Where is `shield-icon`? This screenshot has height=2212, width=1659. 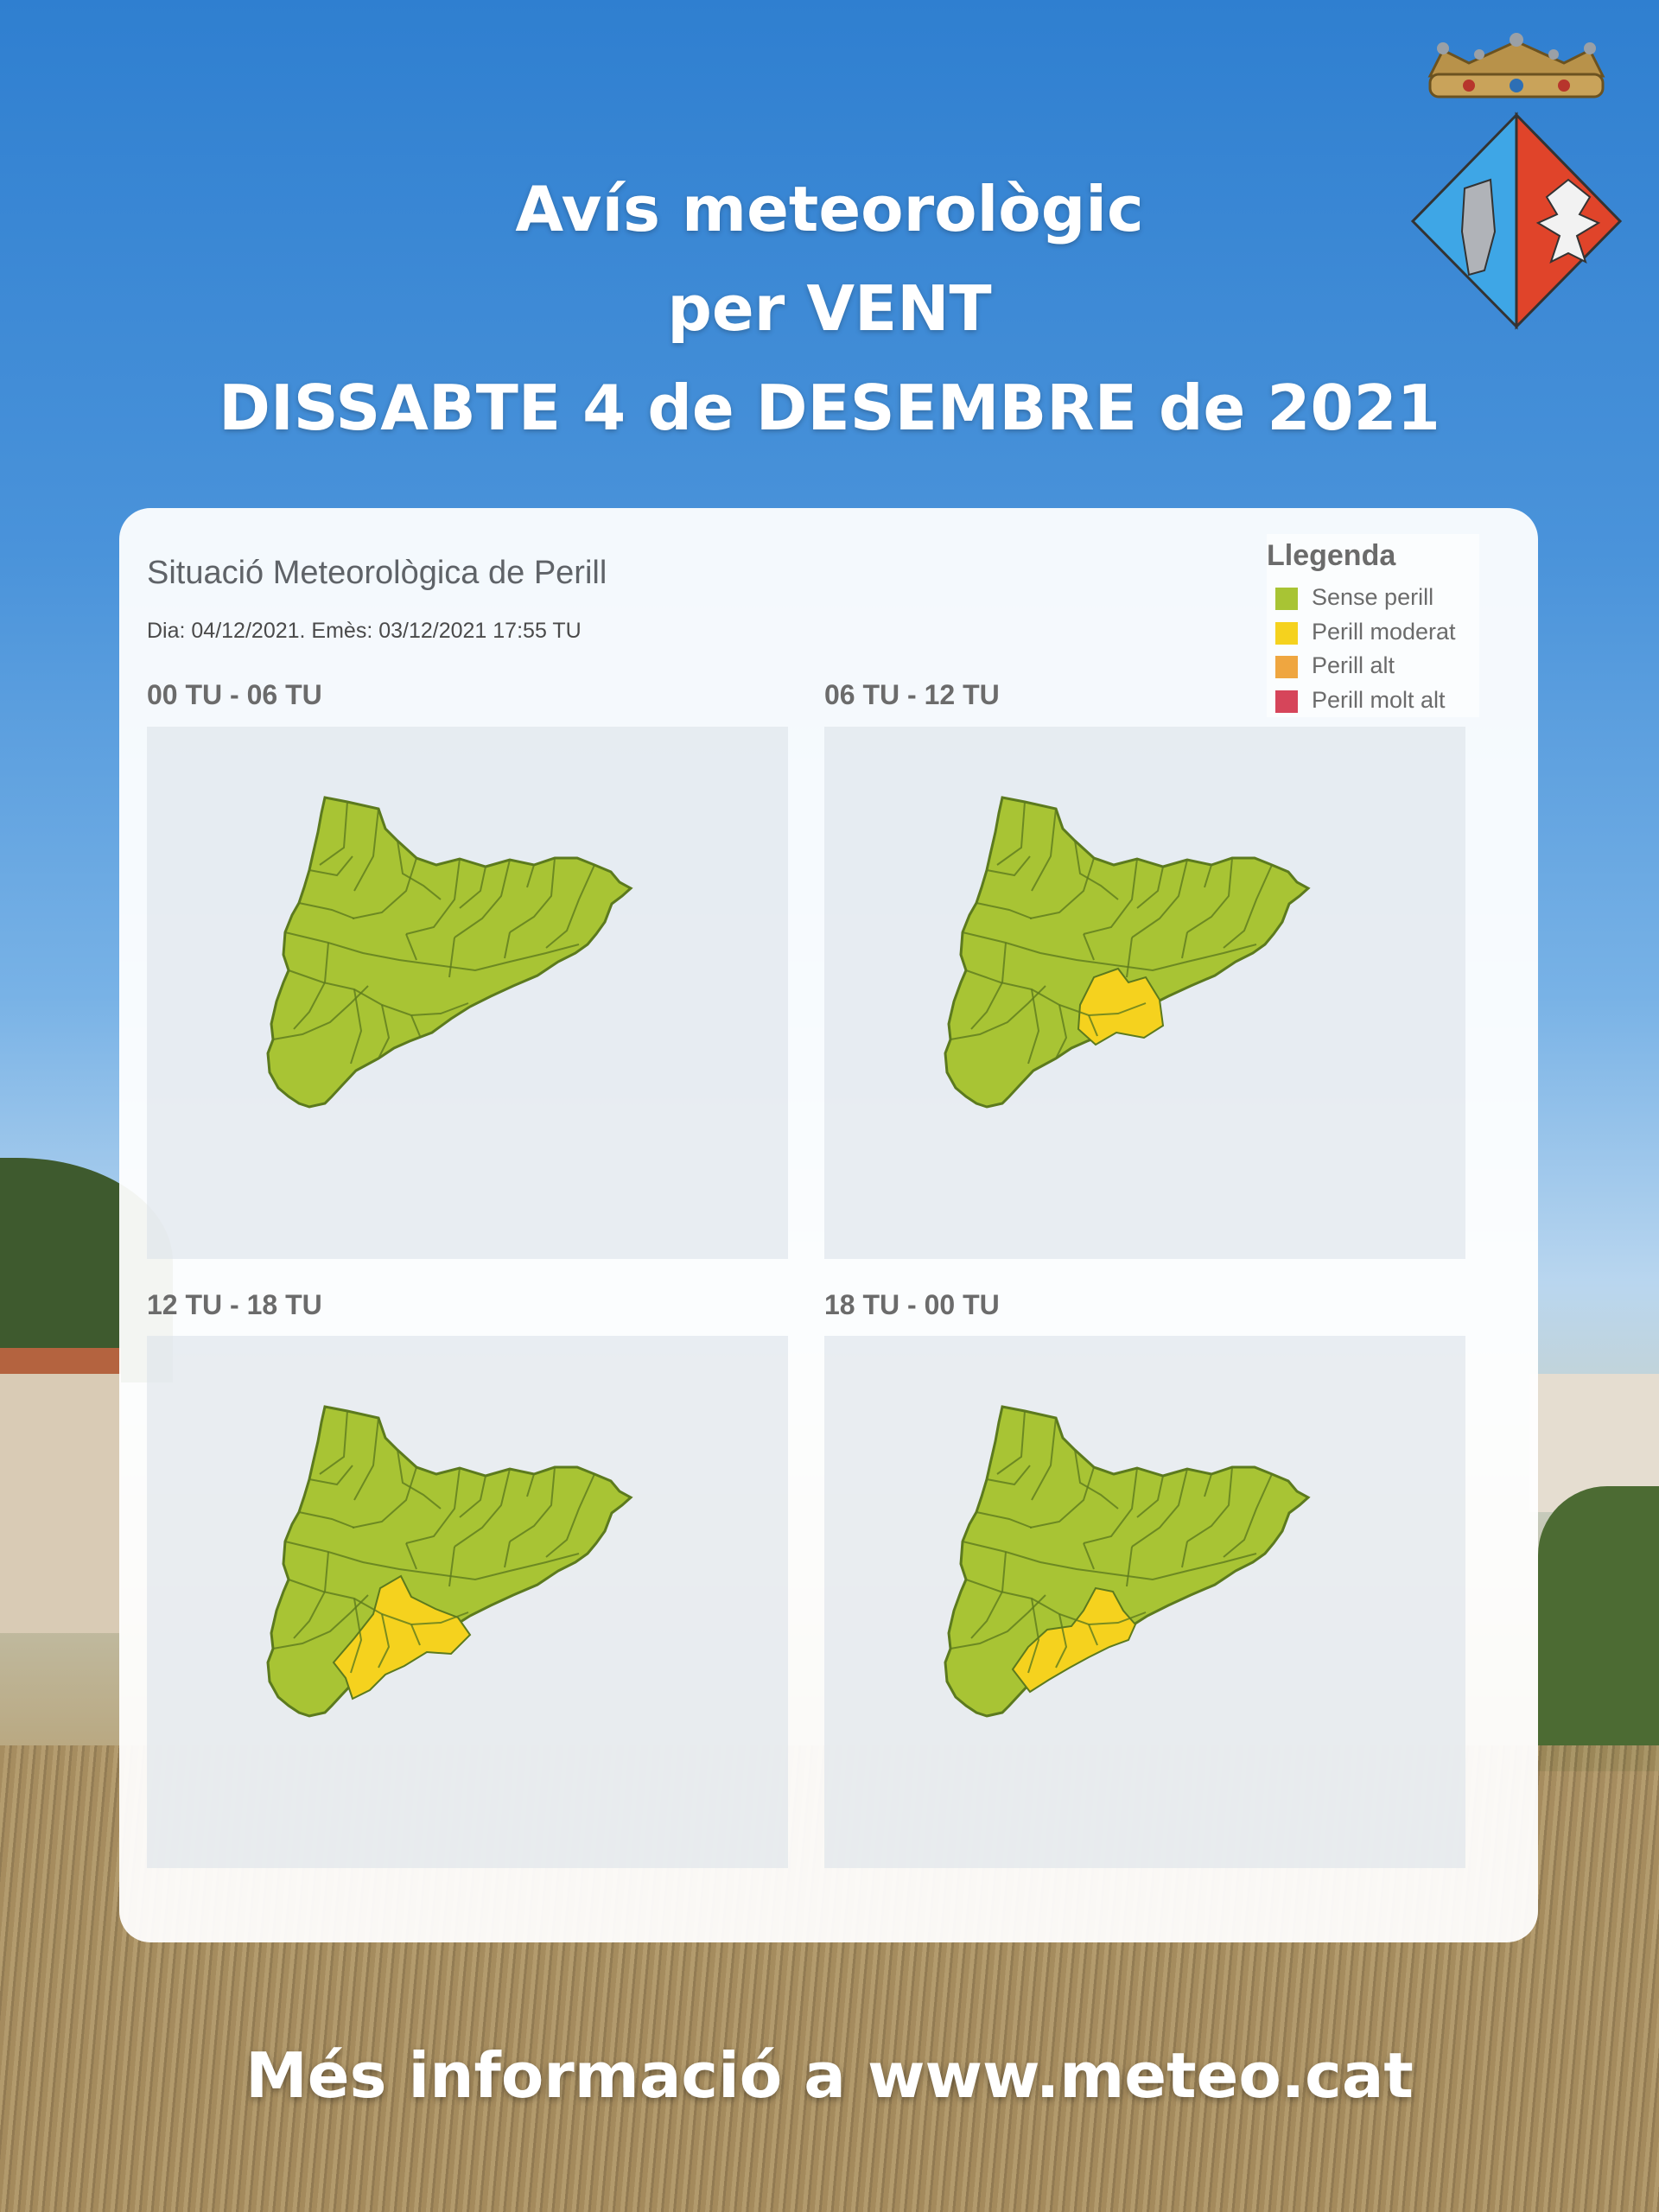
shield-icon is located at coordinates (1516, 220).